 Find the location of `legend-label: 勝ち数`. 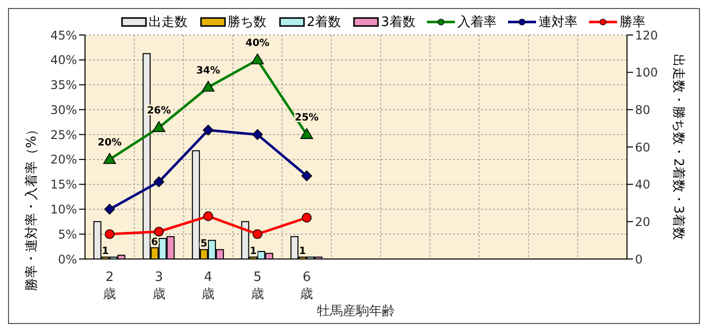

legend-label: 勝ち数 is located at coordinates (246, 22).